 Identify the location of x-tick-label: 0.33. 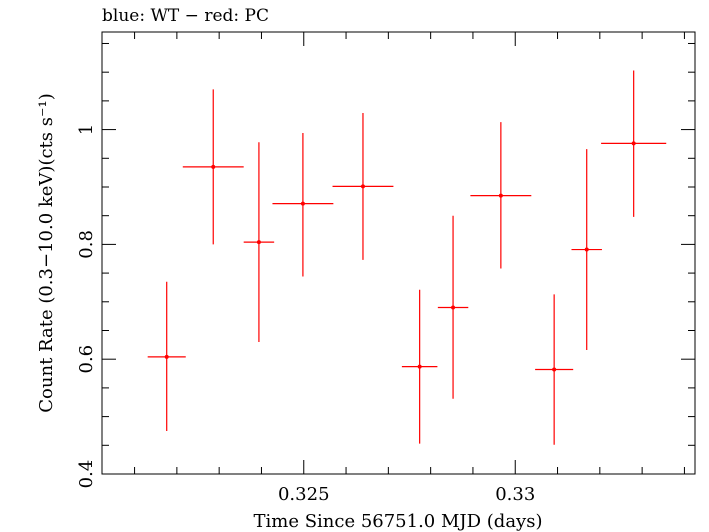
(515, 494).